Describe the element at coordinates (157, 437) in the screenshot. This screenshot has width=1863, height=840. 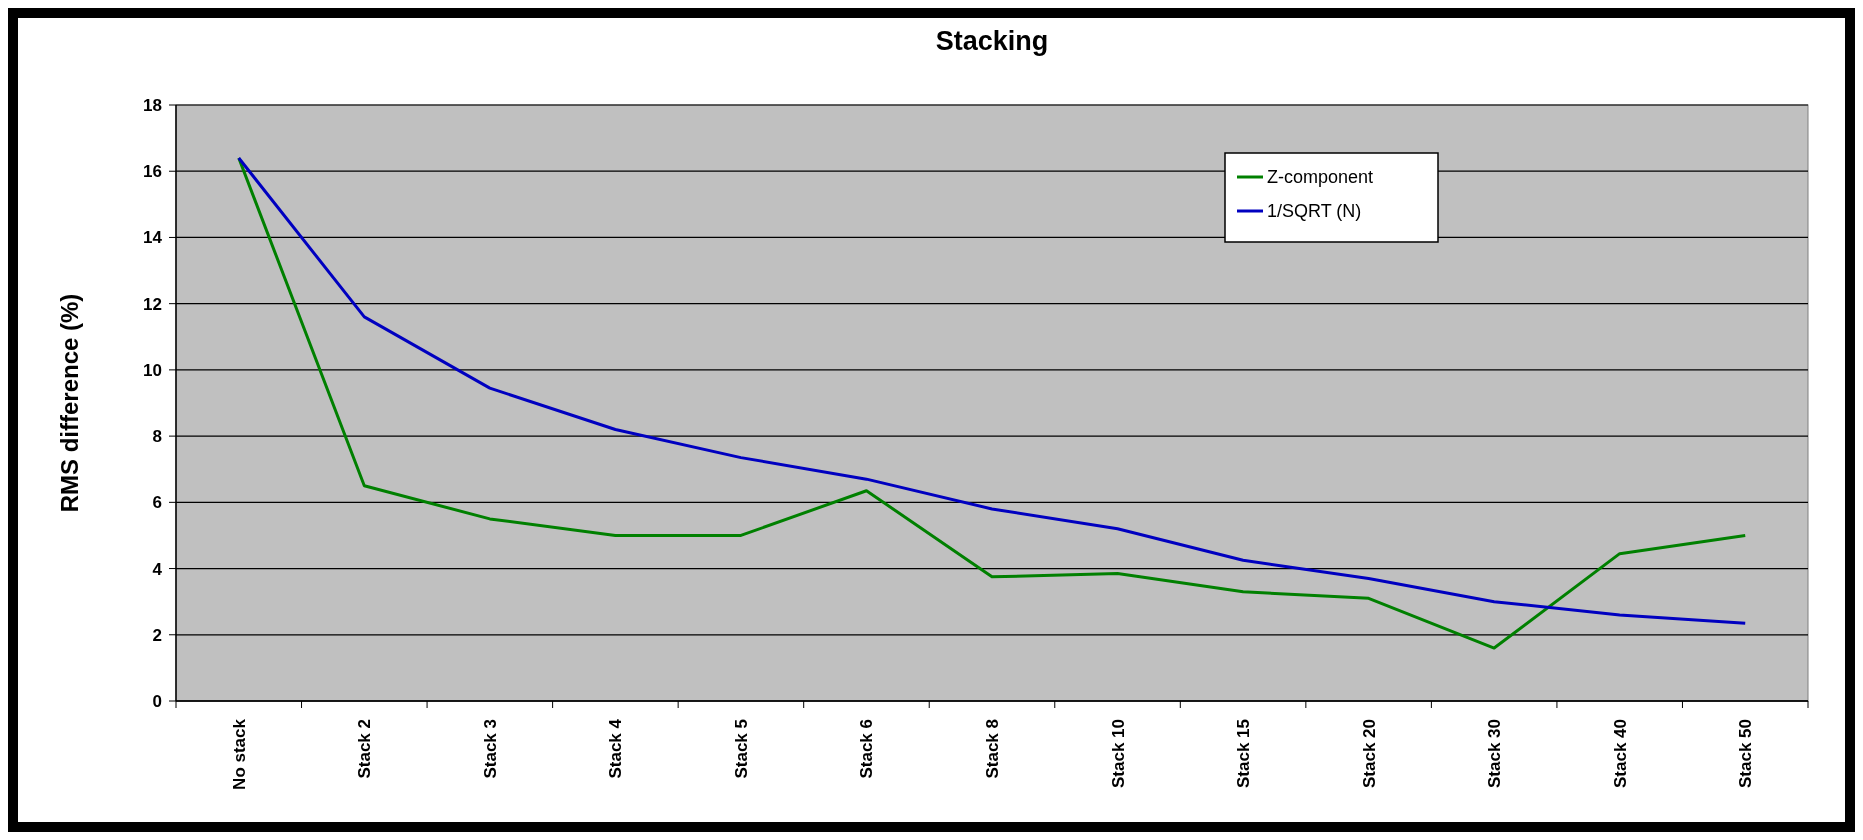
I see `y-tick-label: 8` at that location.